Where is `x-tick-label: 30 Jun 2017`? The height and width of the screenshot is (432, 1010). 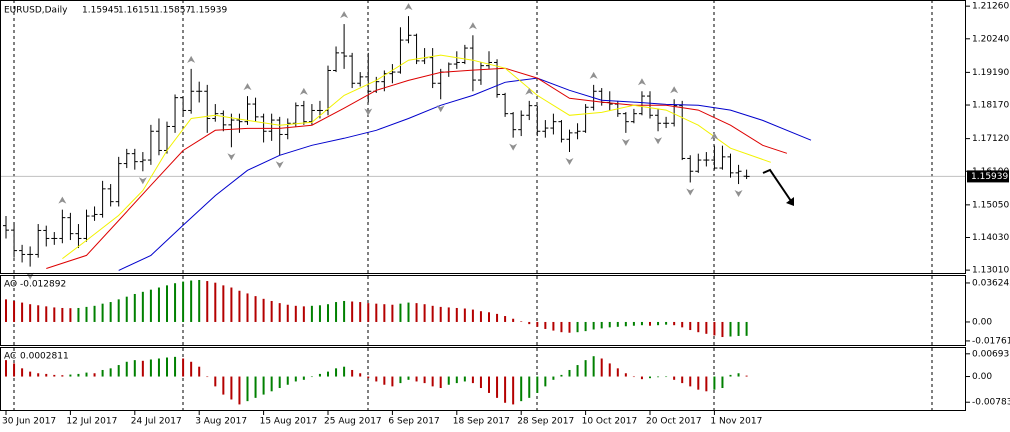 x-tick-label: 30 Jun 2017 is located at coordinates (29, 422).